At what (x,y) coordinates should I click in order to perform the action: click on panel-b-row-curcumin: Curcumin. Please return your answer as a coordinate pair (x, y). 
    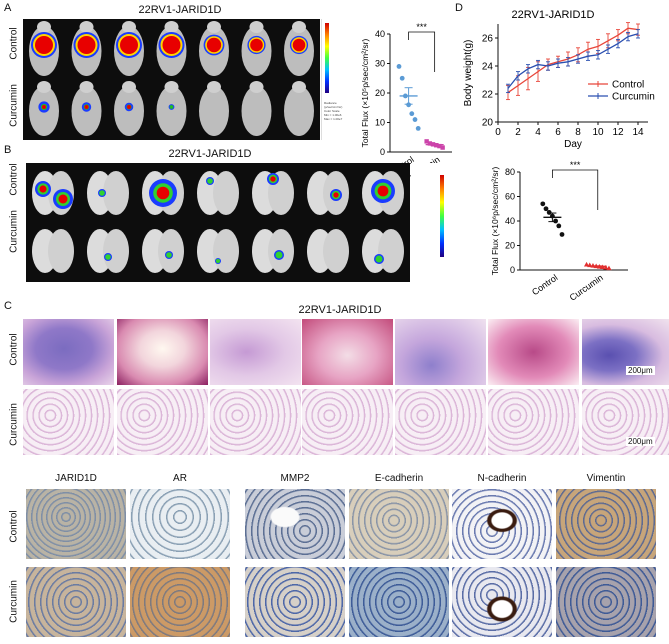
    Looking at the image, I should click on (14, 231).